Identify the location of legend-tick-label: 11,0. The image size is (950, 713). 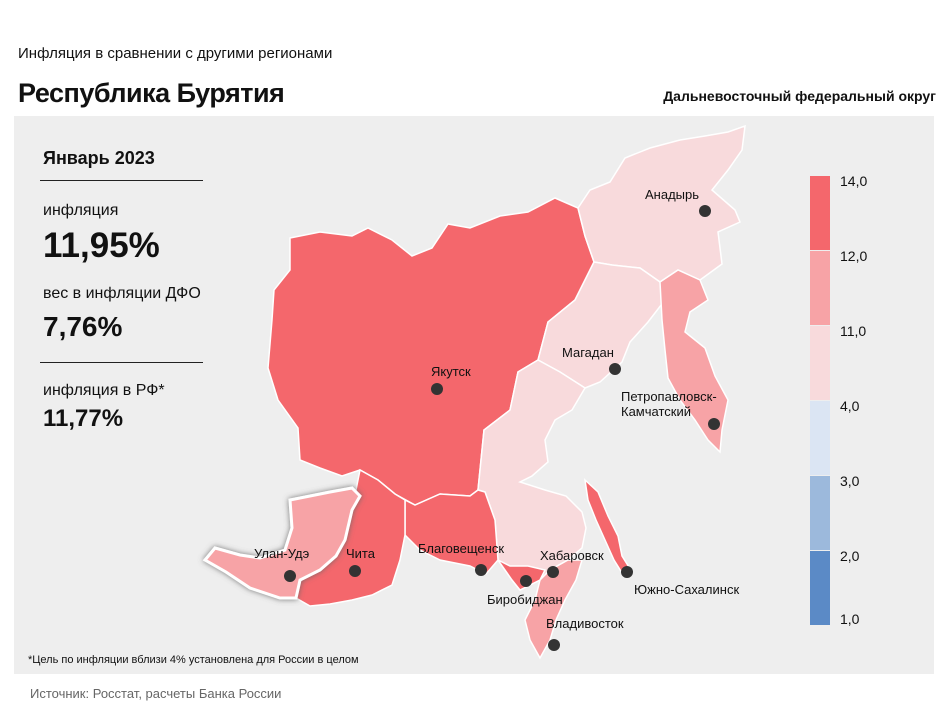
(853, 331).